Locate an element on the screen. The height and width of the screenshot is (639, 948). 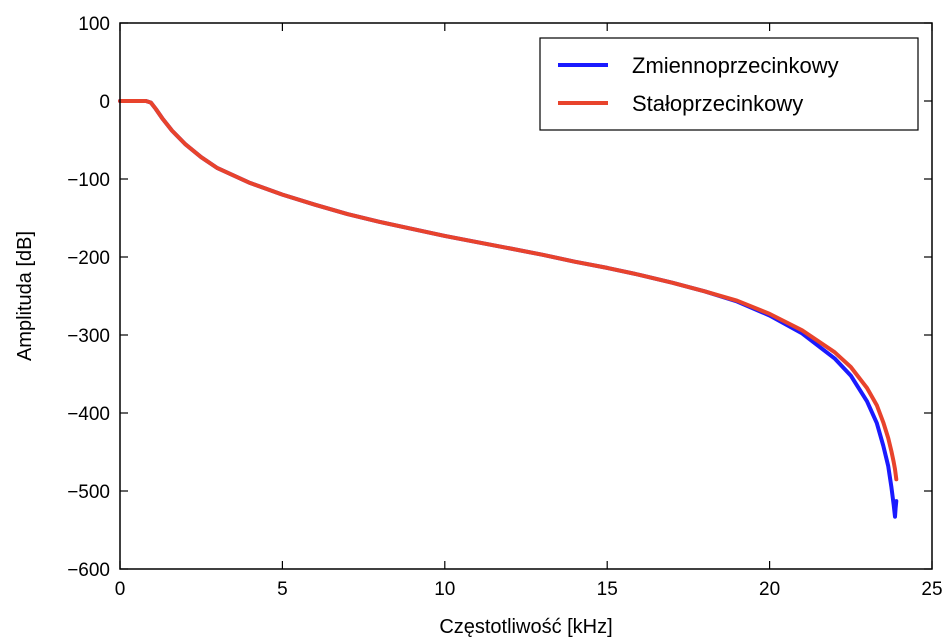
y-tick-label: −100 is located at coordinates (88, 180).